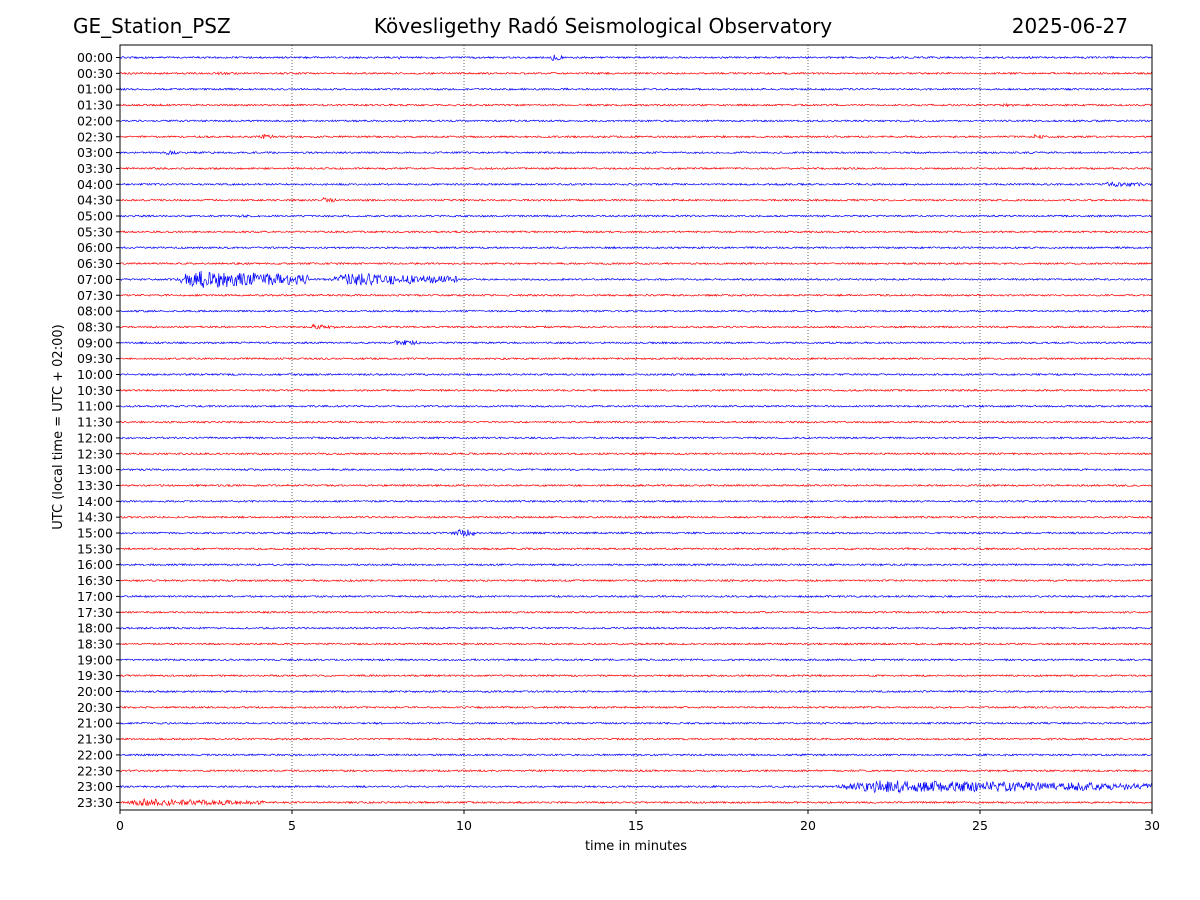 This screenshot has width=1200, height=900. I want to click on y-tick-label: 22:30, so click(95, 770).